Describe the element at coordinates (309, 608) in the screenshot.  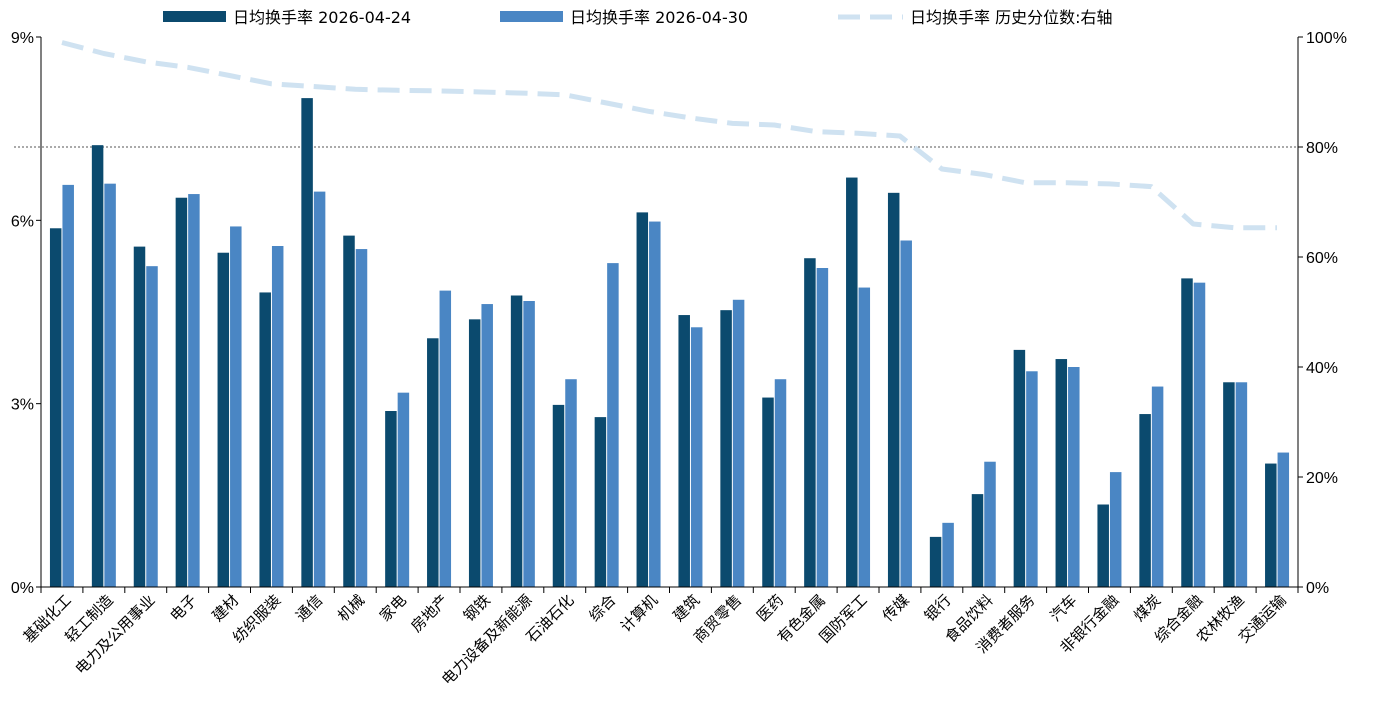
I see `category-label: 通信` at that location.